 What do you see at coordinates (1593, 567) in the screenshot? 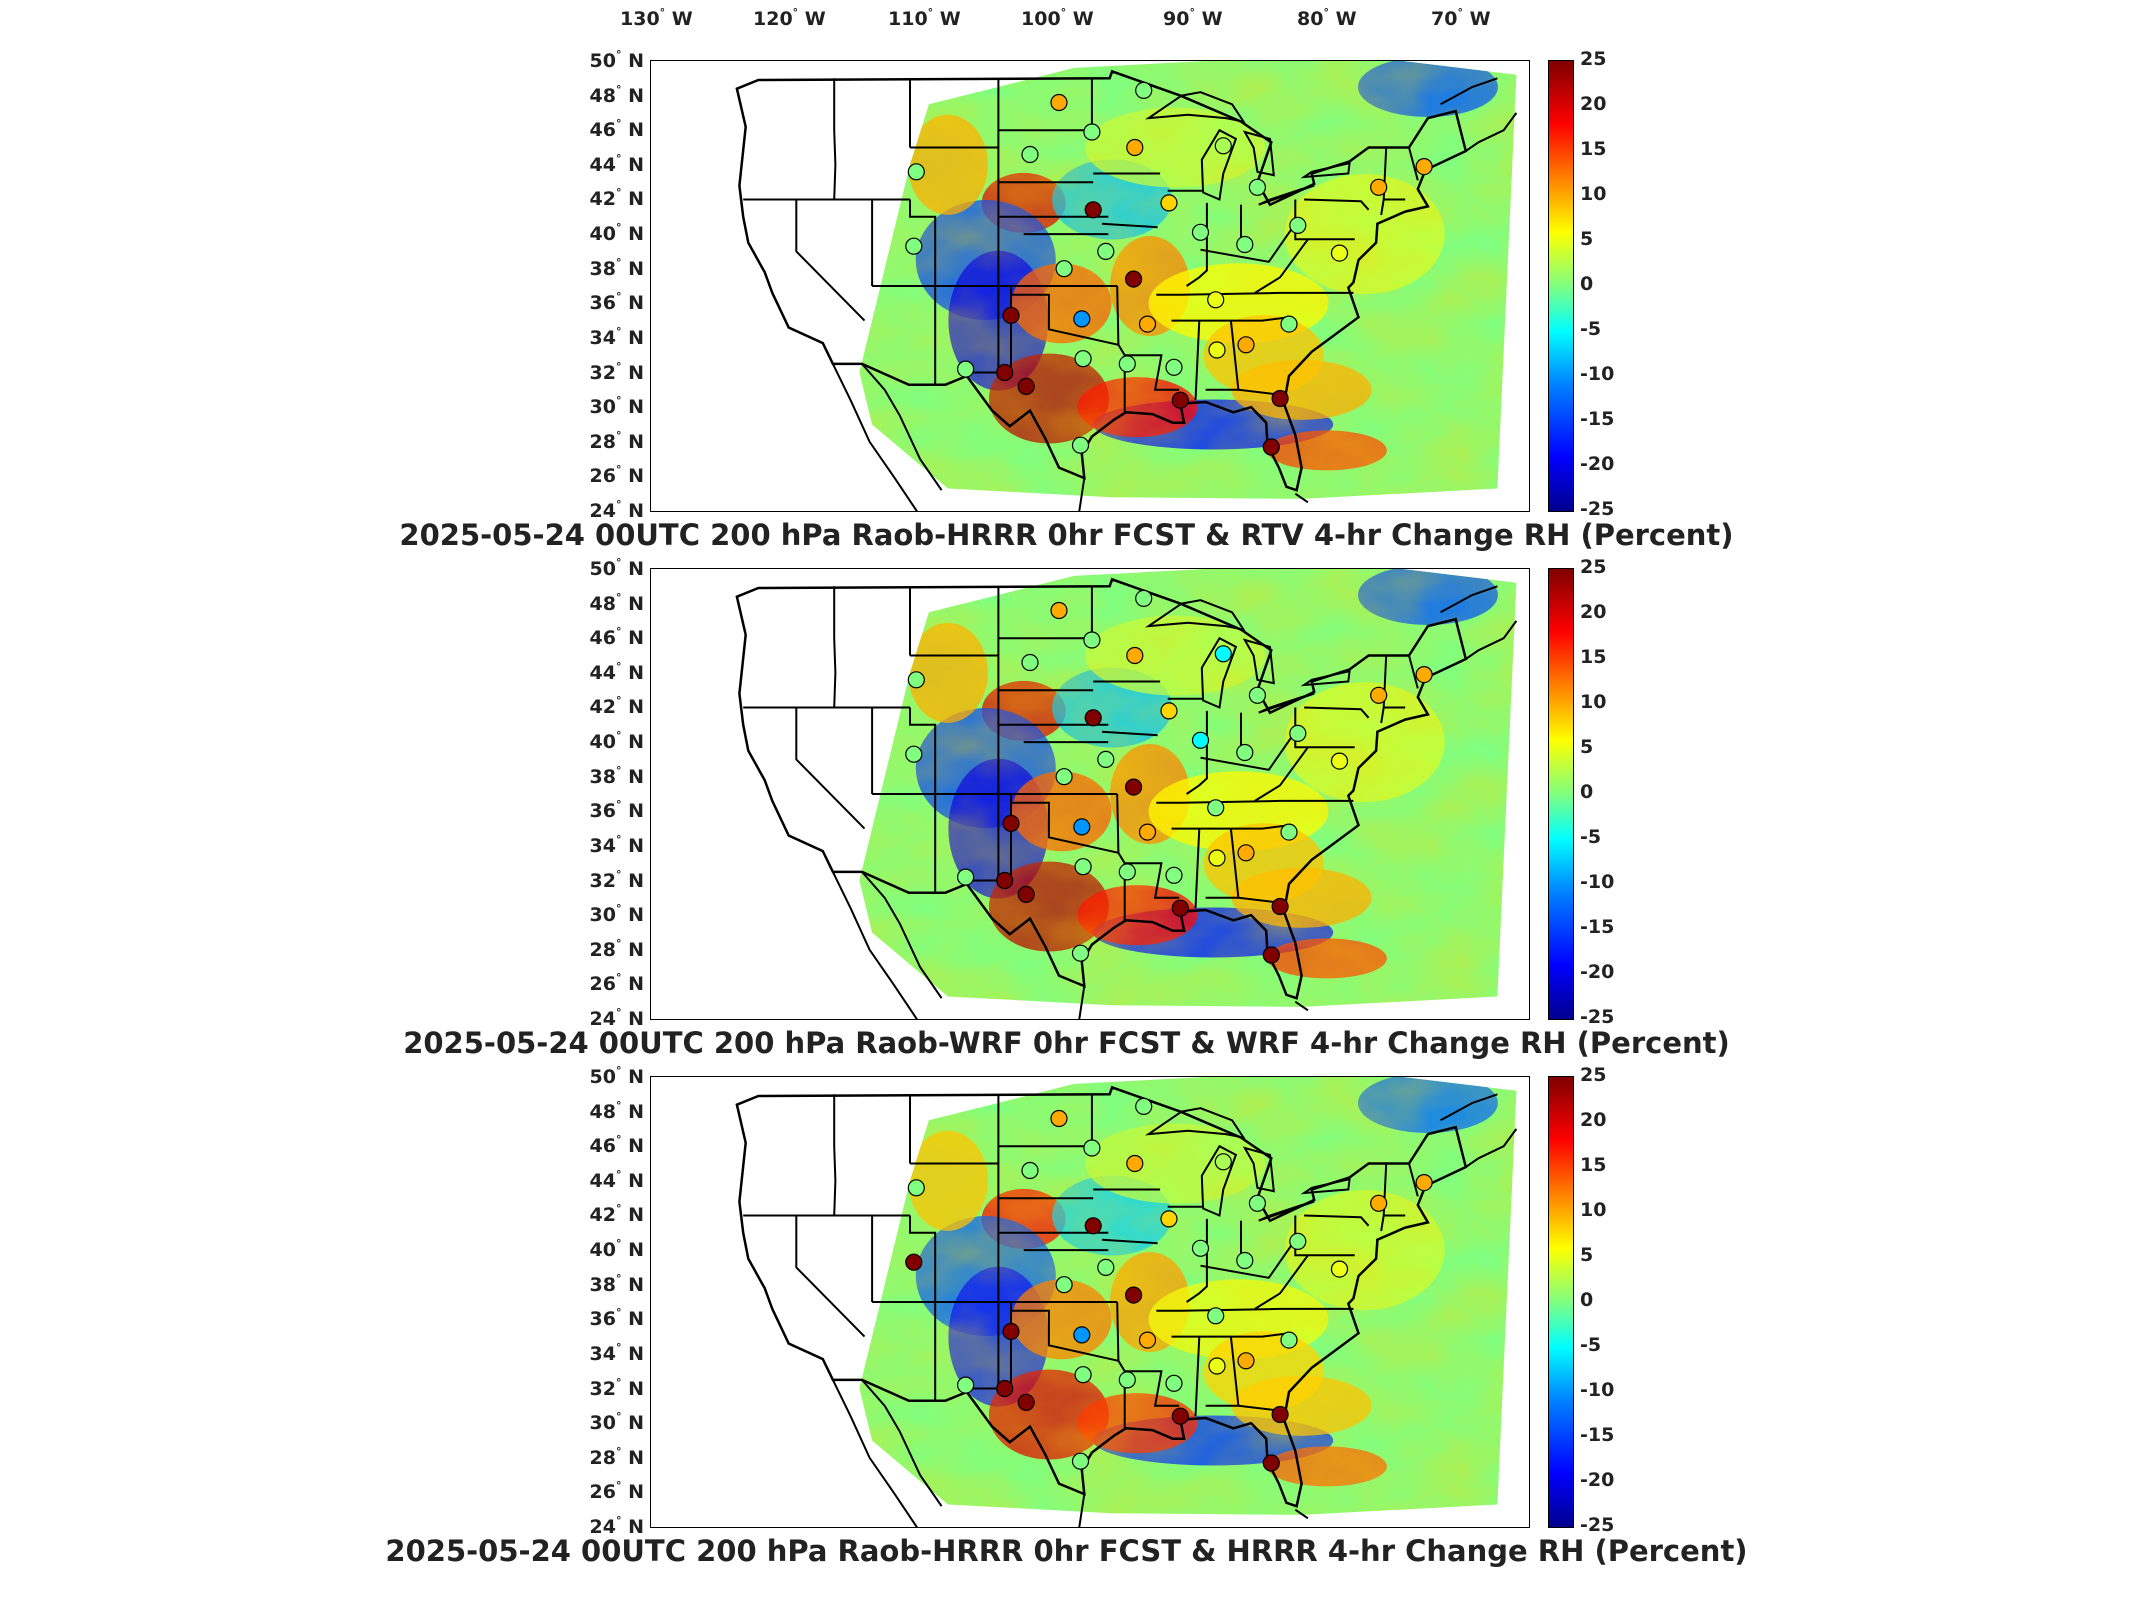
I see `colorbar-tick-label: 25` at bounding box center [1593, 567].